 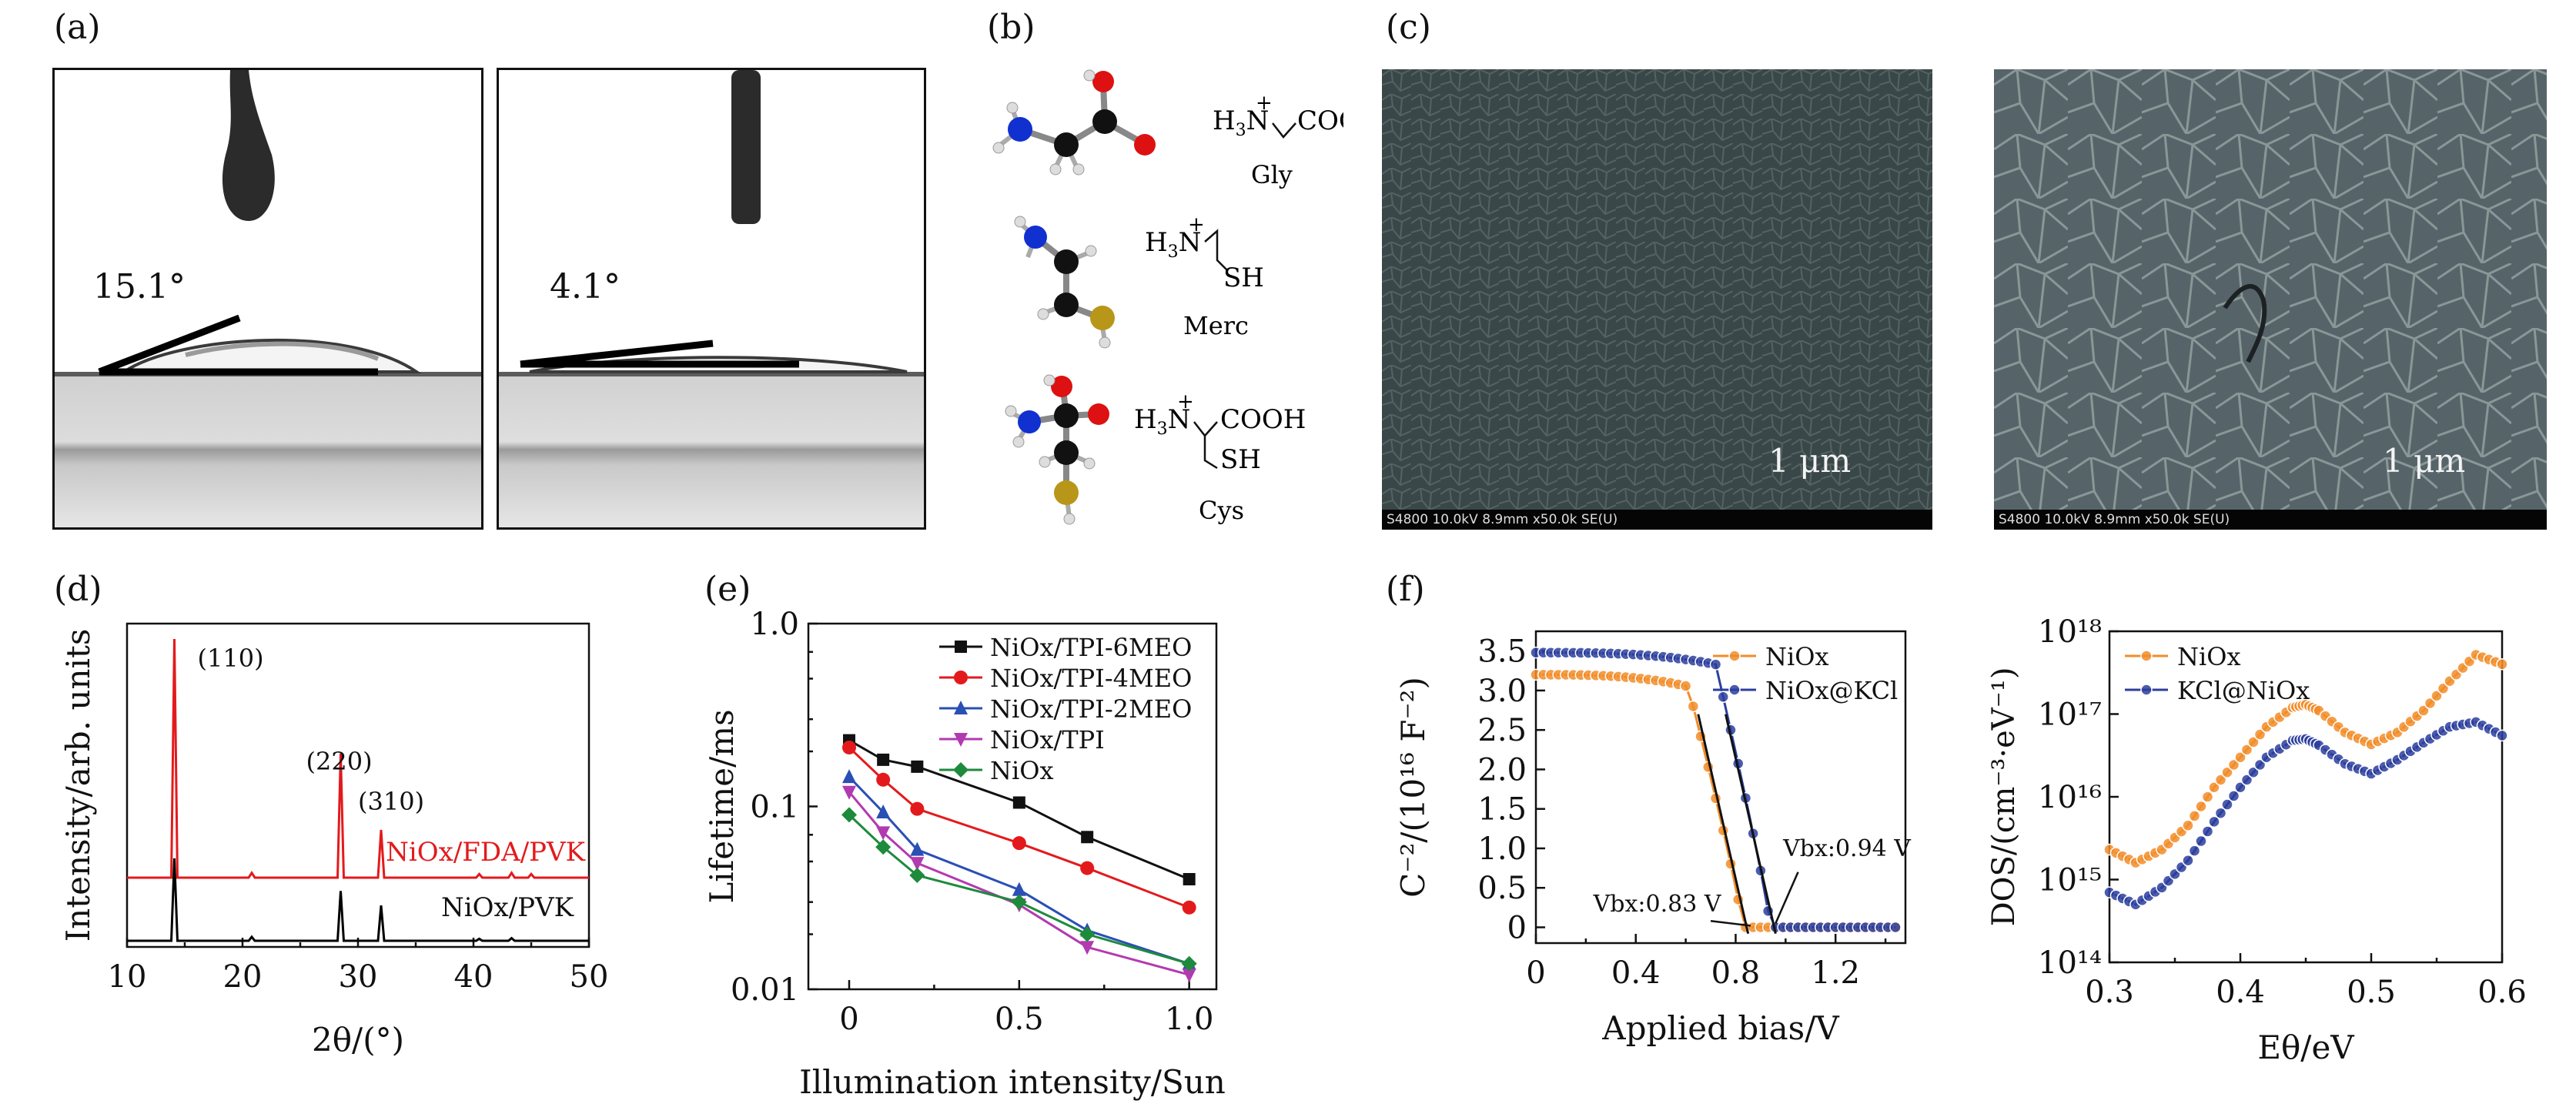 What do you see at coordinates (358, 1040) in the screenshot?
I see `x-axis-label: 2θ/(°)` at bounding box center [358, 1040].